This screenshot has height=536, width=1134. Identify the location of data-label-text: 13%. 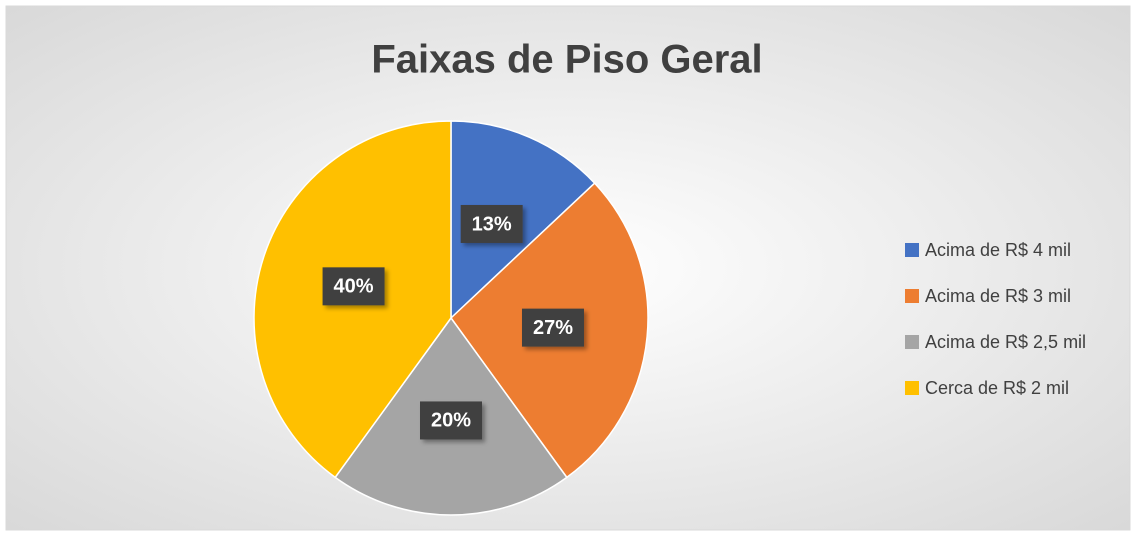
(492, 224).